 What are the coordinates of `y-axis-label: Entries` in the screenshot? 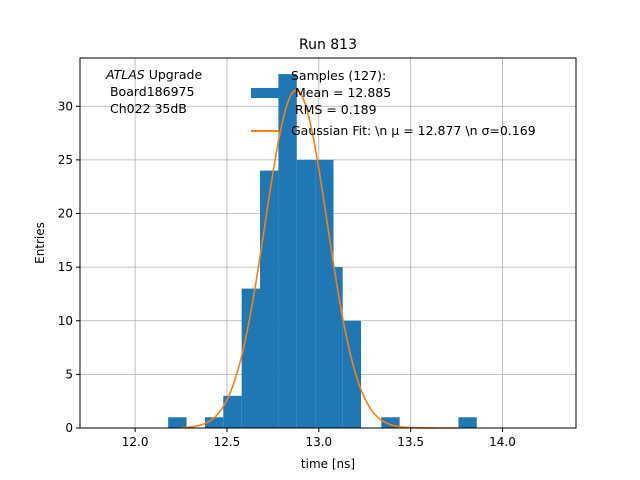 It's located at (40, 243).